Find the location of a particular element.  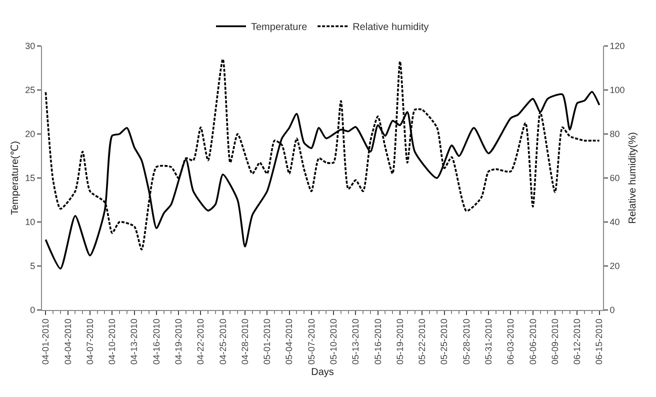

x-tick-label: 04-19-2010 is located at coordinates (178, 341).